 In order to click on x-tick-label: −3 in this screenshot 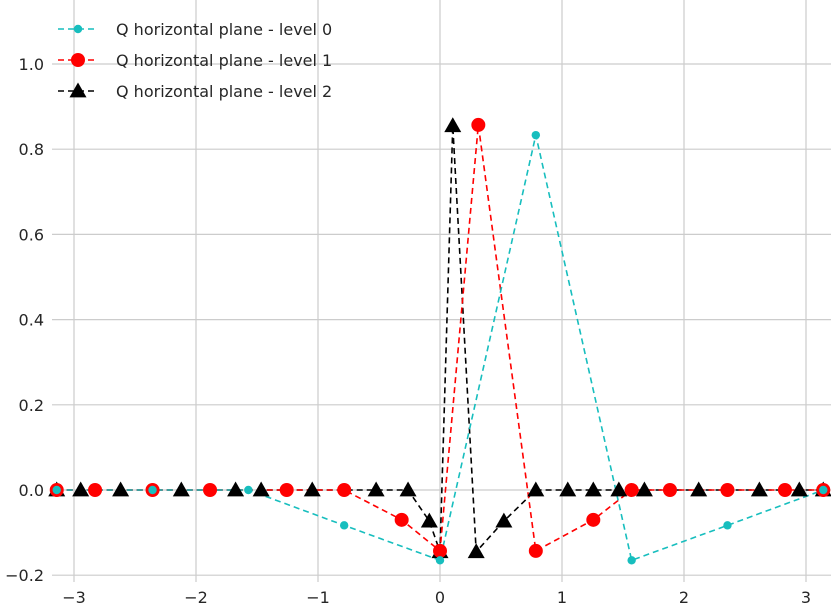, I will do `click(74, 597)`.